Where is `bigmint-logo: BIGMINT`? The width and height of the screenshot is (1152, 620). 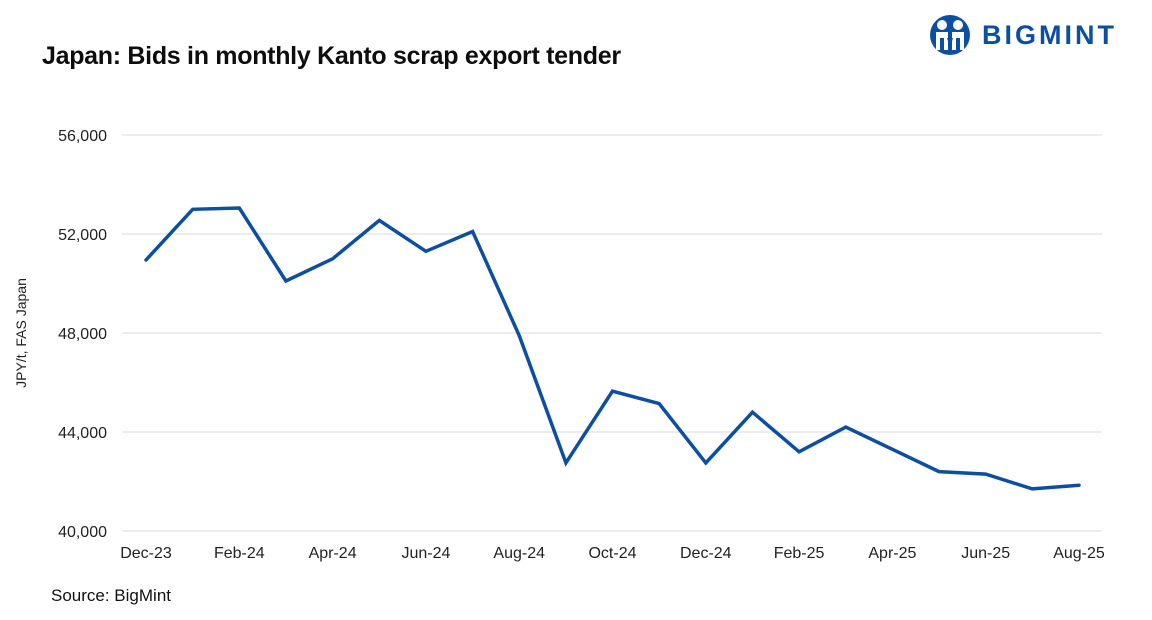 bigmint-logo: BIGMINT is located at coordinates (1022, 35).